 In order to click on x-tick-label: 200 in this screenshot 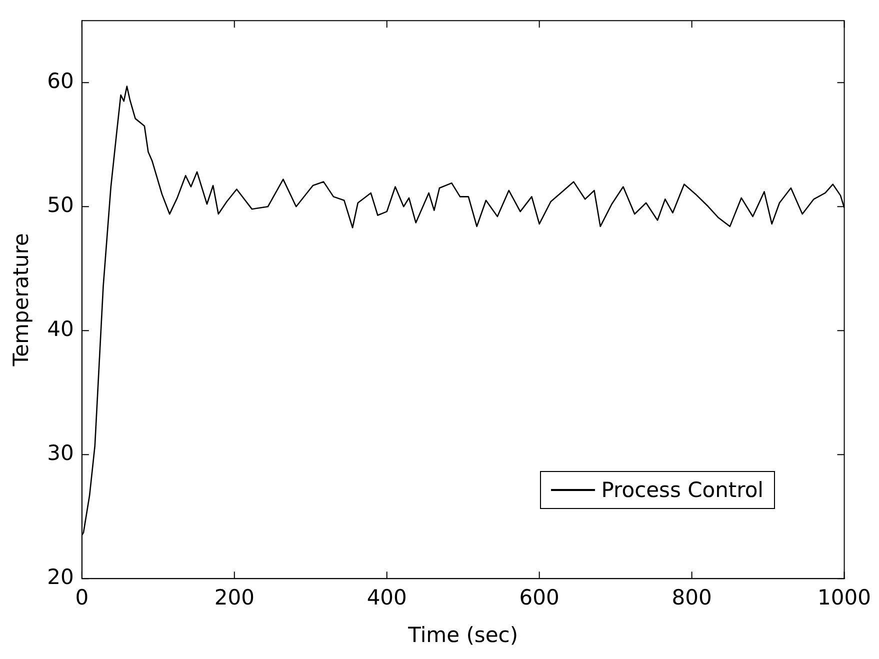, I will do `click(234, 598)`.